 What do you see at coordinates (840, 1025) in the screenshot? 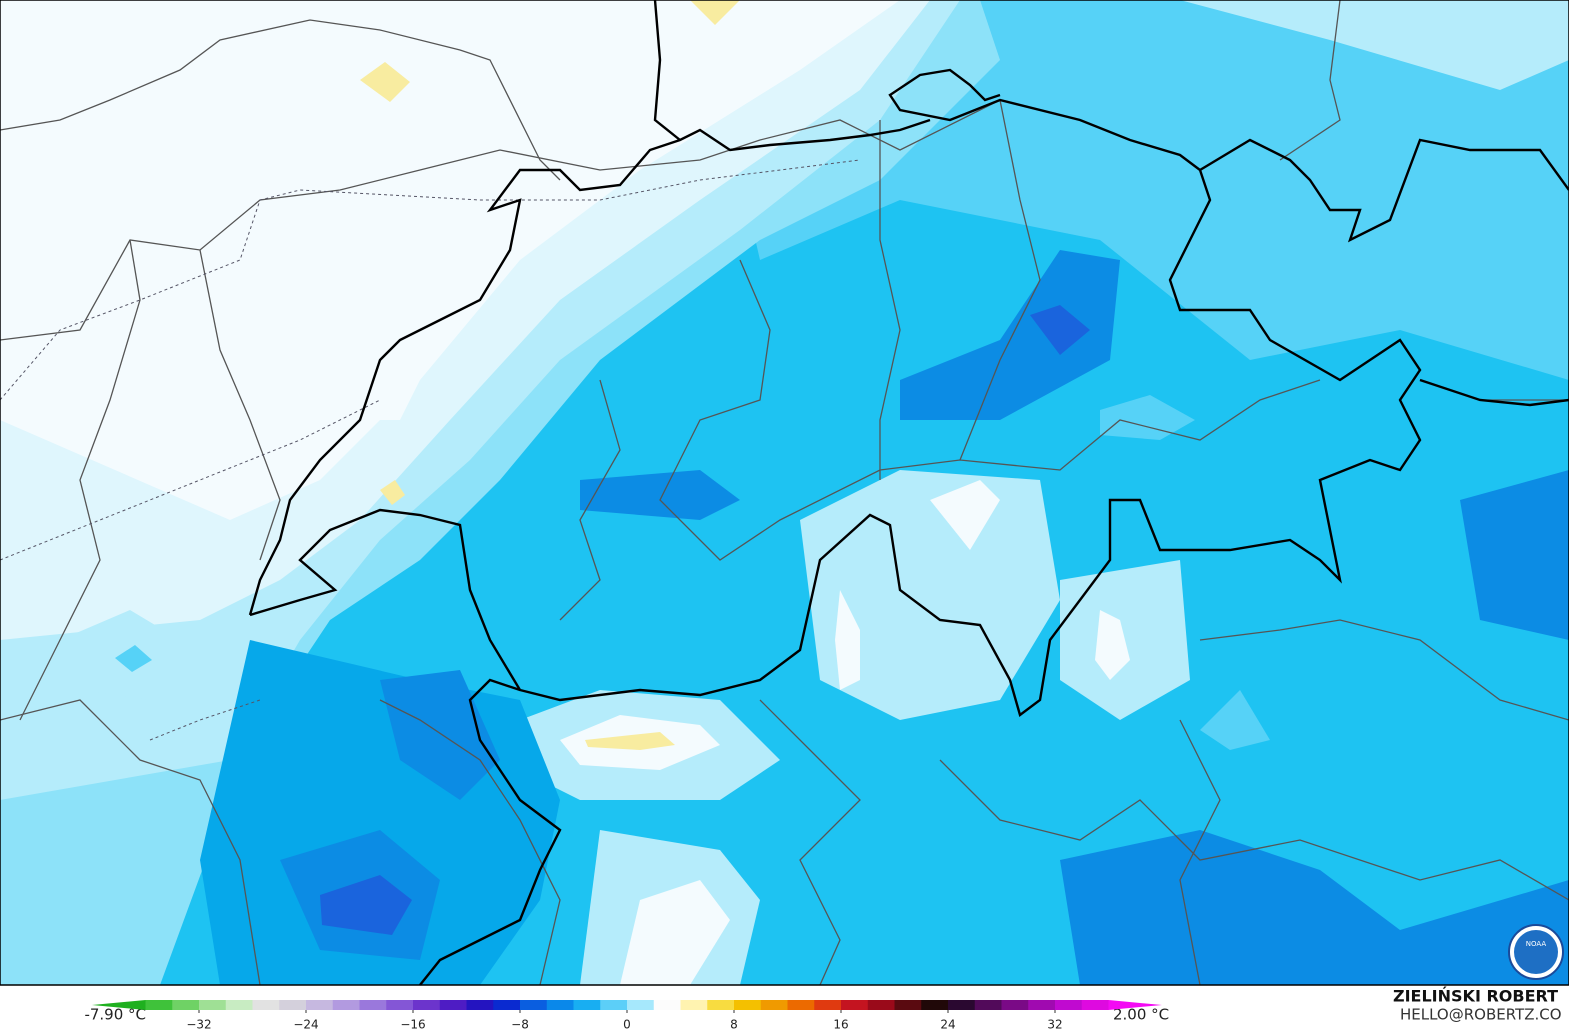
I see `colorbar-tick-label: 16` at bounding box center [840, 1025].